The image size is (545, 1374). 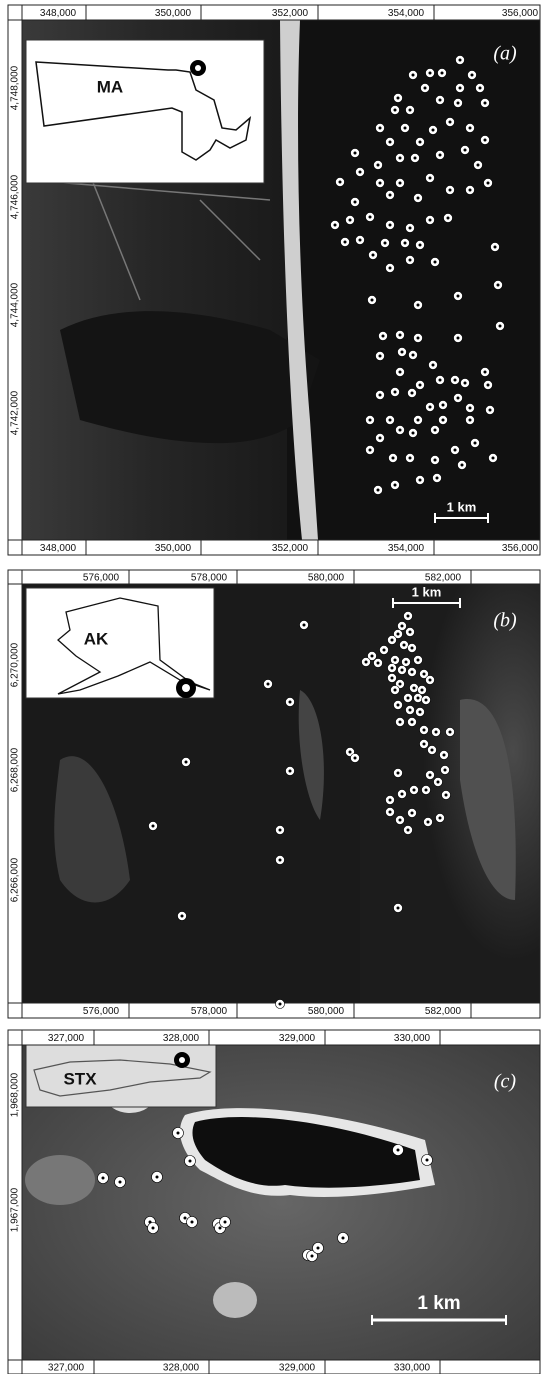 What do you see at coordinates (101, 578) in the screenshot?
I see `x-tick-label: 576,000` at bounding box center [101, 578].